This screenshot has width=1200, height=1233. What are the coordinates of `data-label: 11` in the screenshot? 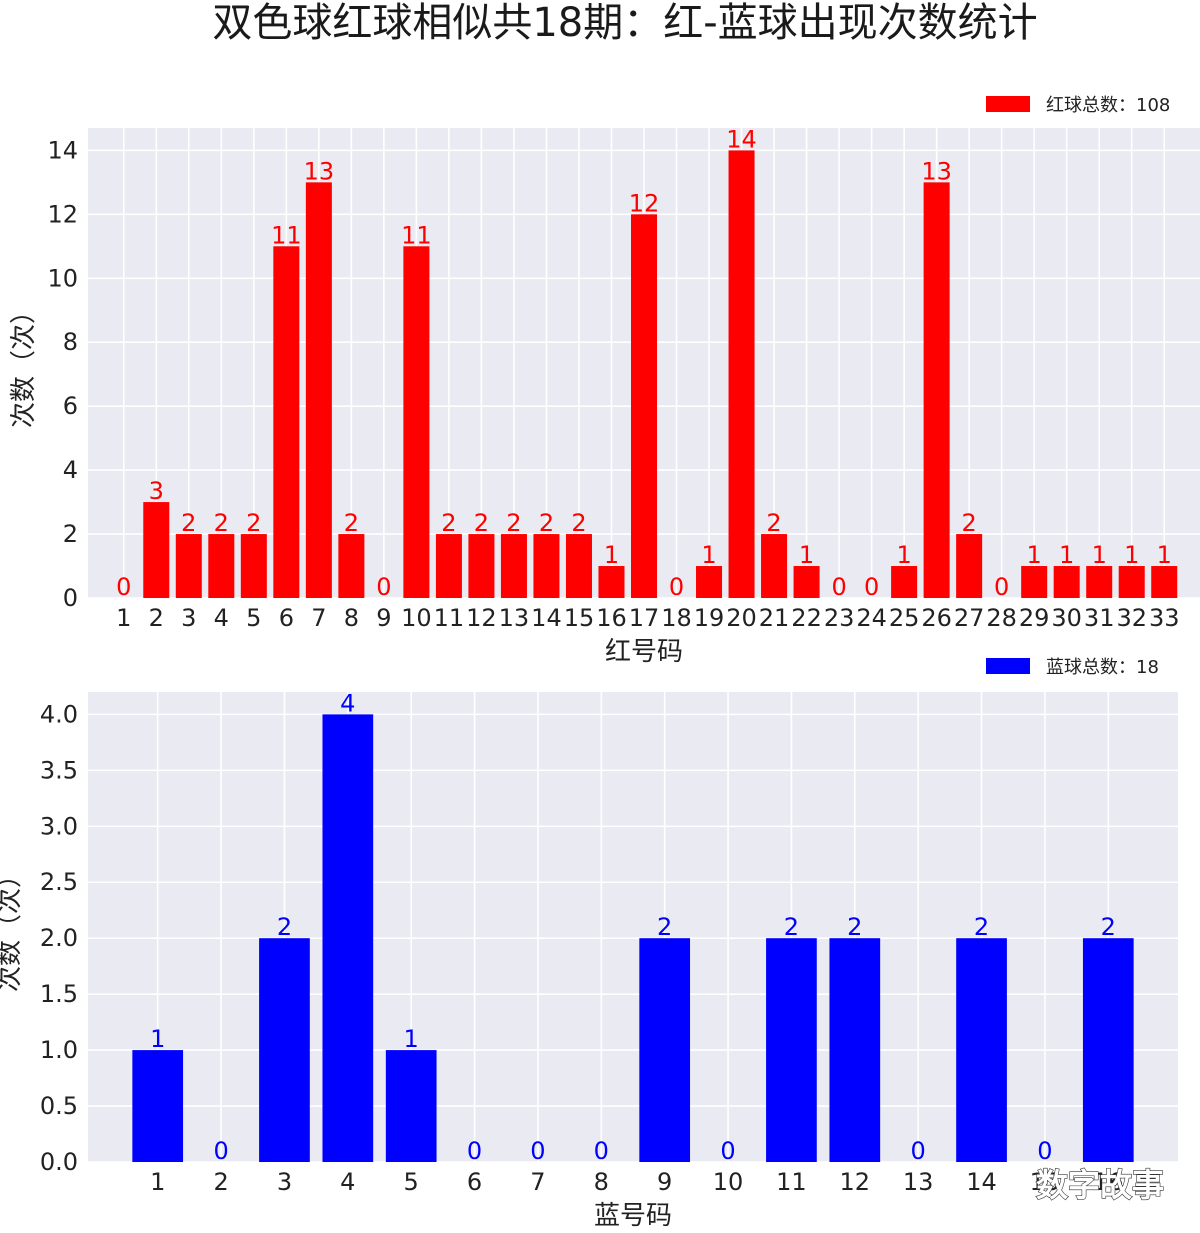 It's located at (286, 235).